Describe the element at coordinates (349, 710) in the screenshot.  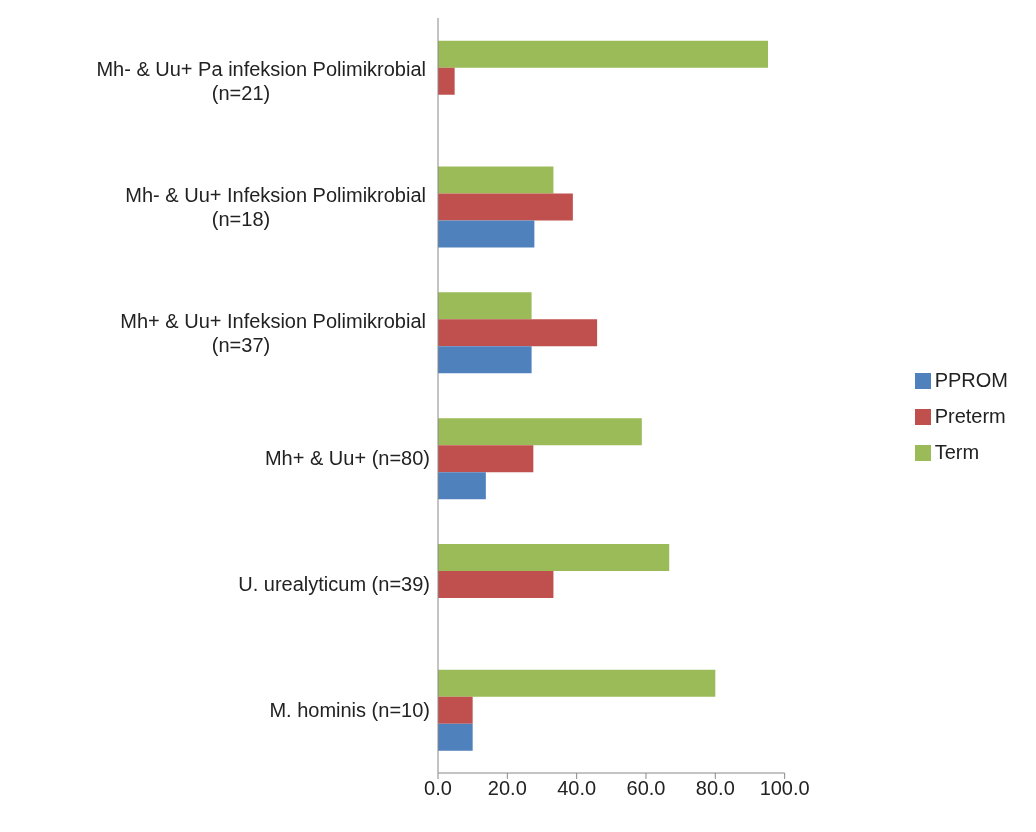
I see `y-tick-label: M. hominis (n=10)` at that location.